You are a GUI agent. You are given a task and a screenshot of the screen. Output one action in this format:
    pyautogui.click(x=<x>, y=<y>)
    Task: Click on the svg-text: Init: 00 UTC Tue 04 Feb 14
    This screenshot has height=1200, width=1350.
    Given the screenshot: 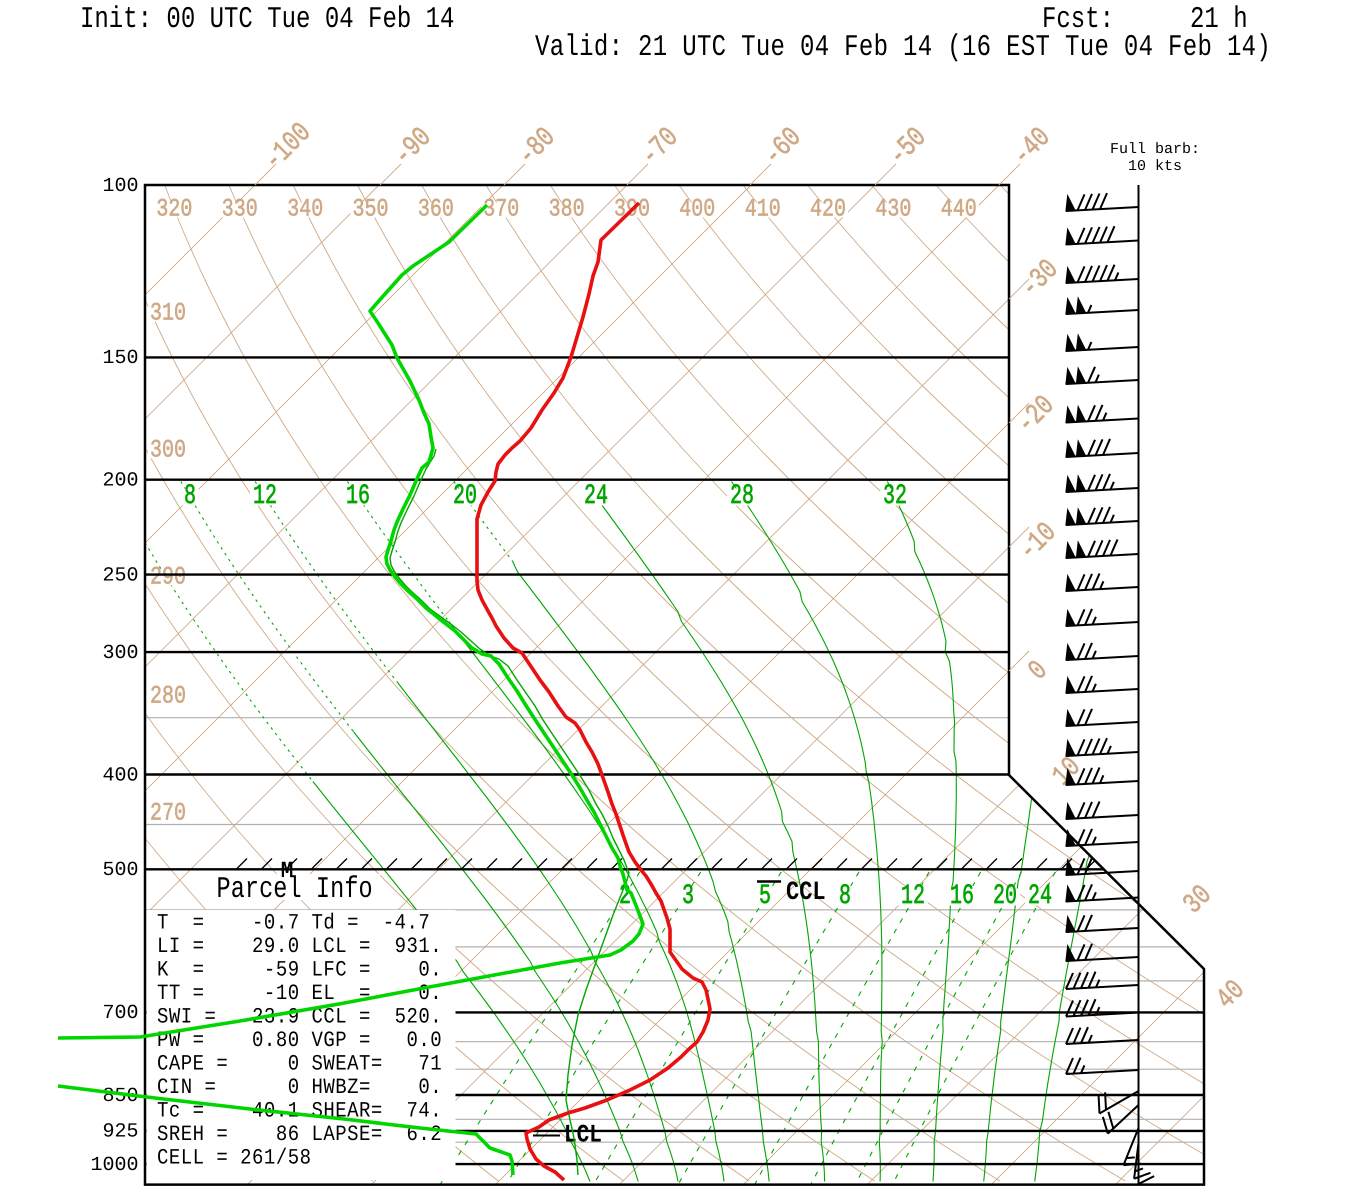 What is the action you would take?
    pyautogui.click(x=267, y=20)
    